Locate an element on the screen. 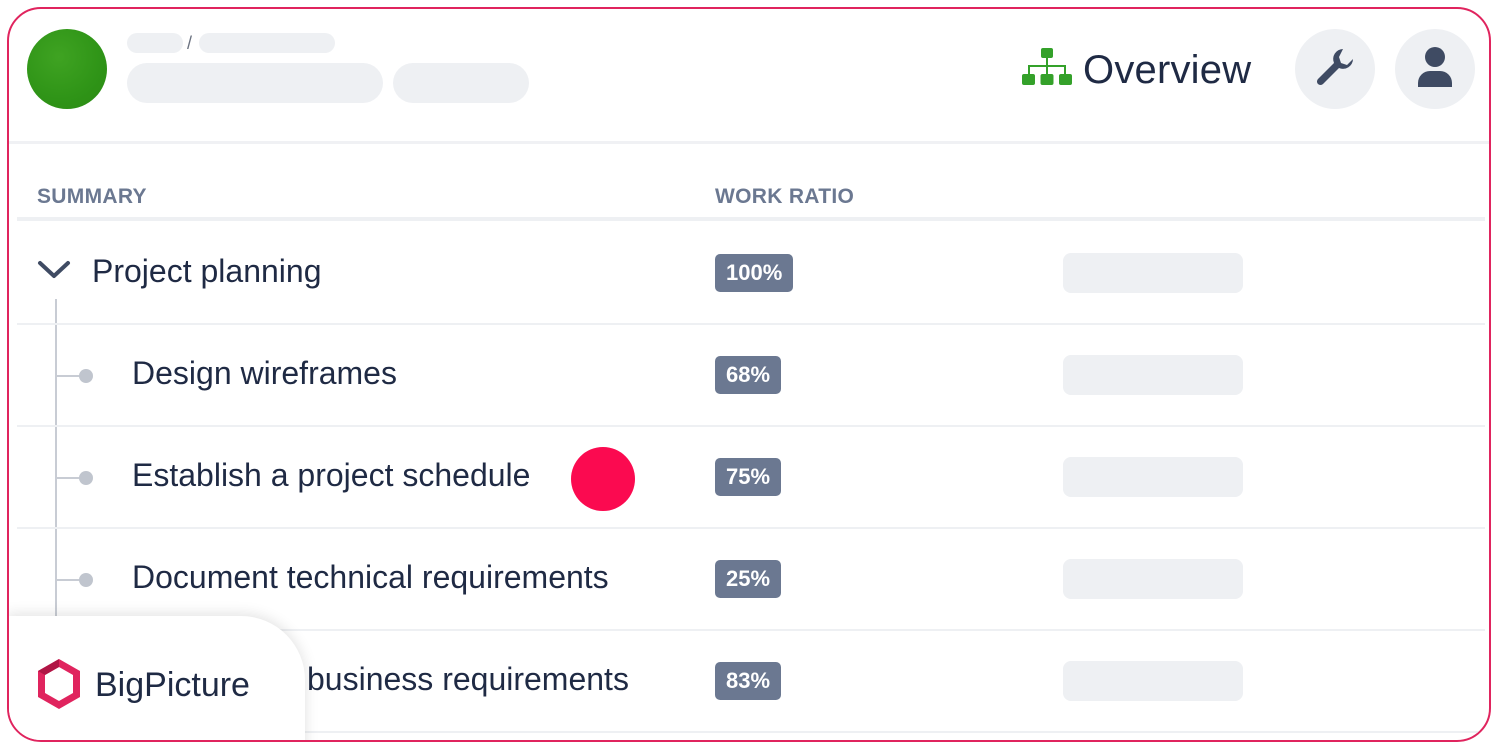 Image resolution: width=1500 pixels, height=750 pixels. row-title: Project planning is located at coordinates (207, 271).